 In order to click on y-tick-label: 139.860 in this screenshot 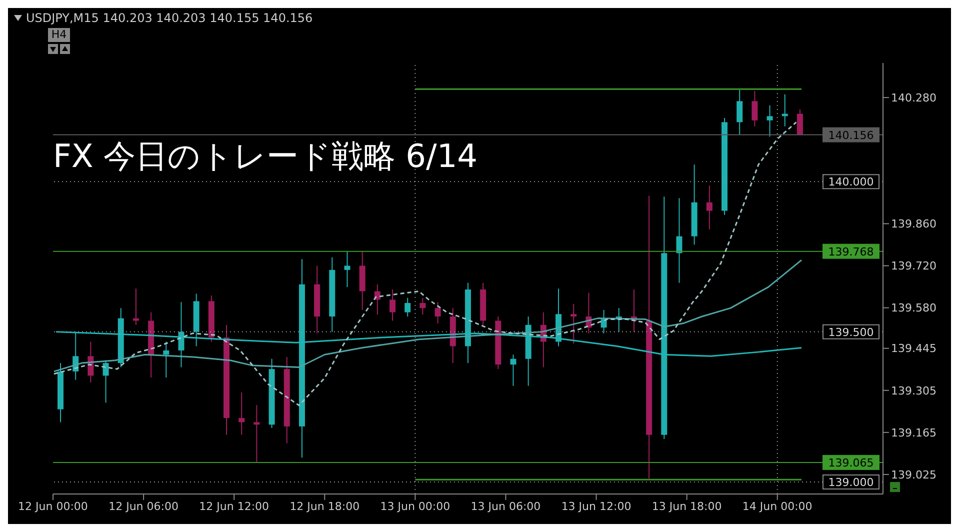, I will do `click(913, 224)`.